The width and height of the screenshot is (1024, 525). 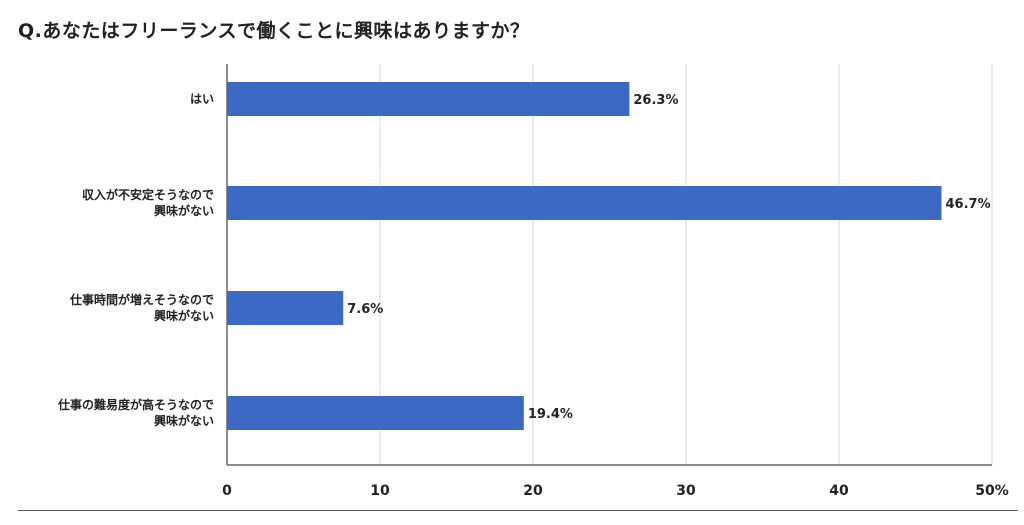 What do you see at coordinates (380, 491) in the screenshot?
I see `x-tick-label: 10` at bounding box center [380, 491].